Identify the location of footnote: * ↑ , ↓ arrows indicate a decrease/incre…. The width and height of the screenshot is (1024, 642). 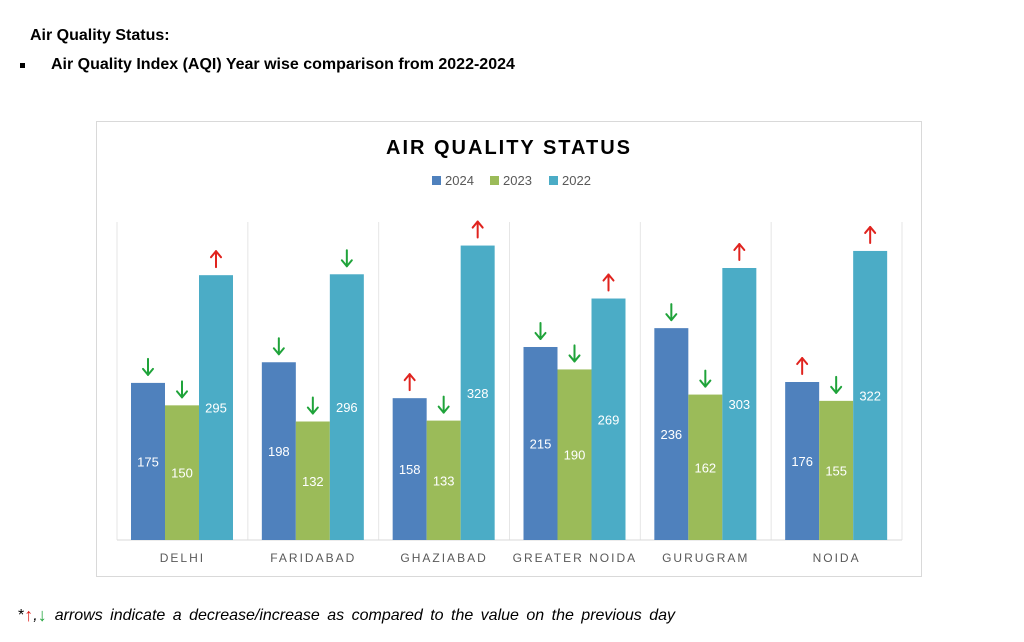
(346, 615).